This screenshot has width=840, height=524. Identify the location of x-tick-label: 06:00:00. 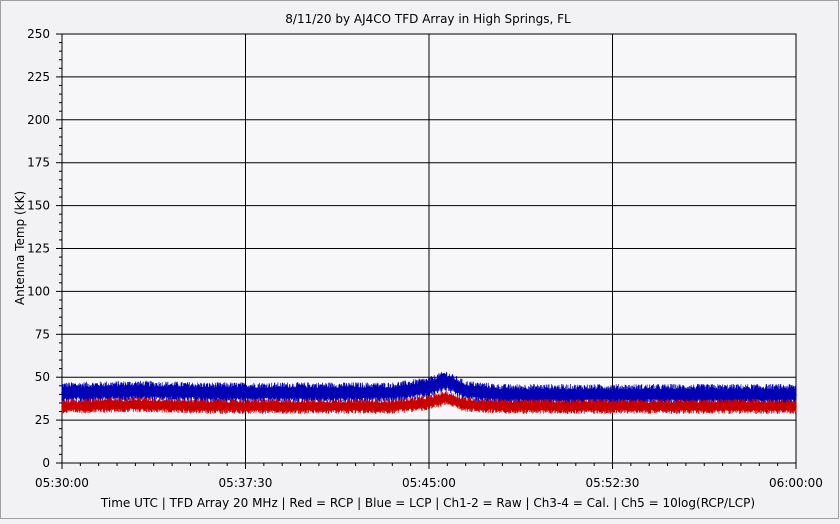
(796, 483).